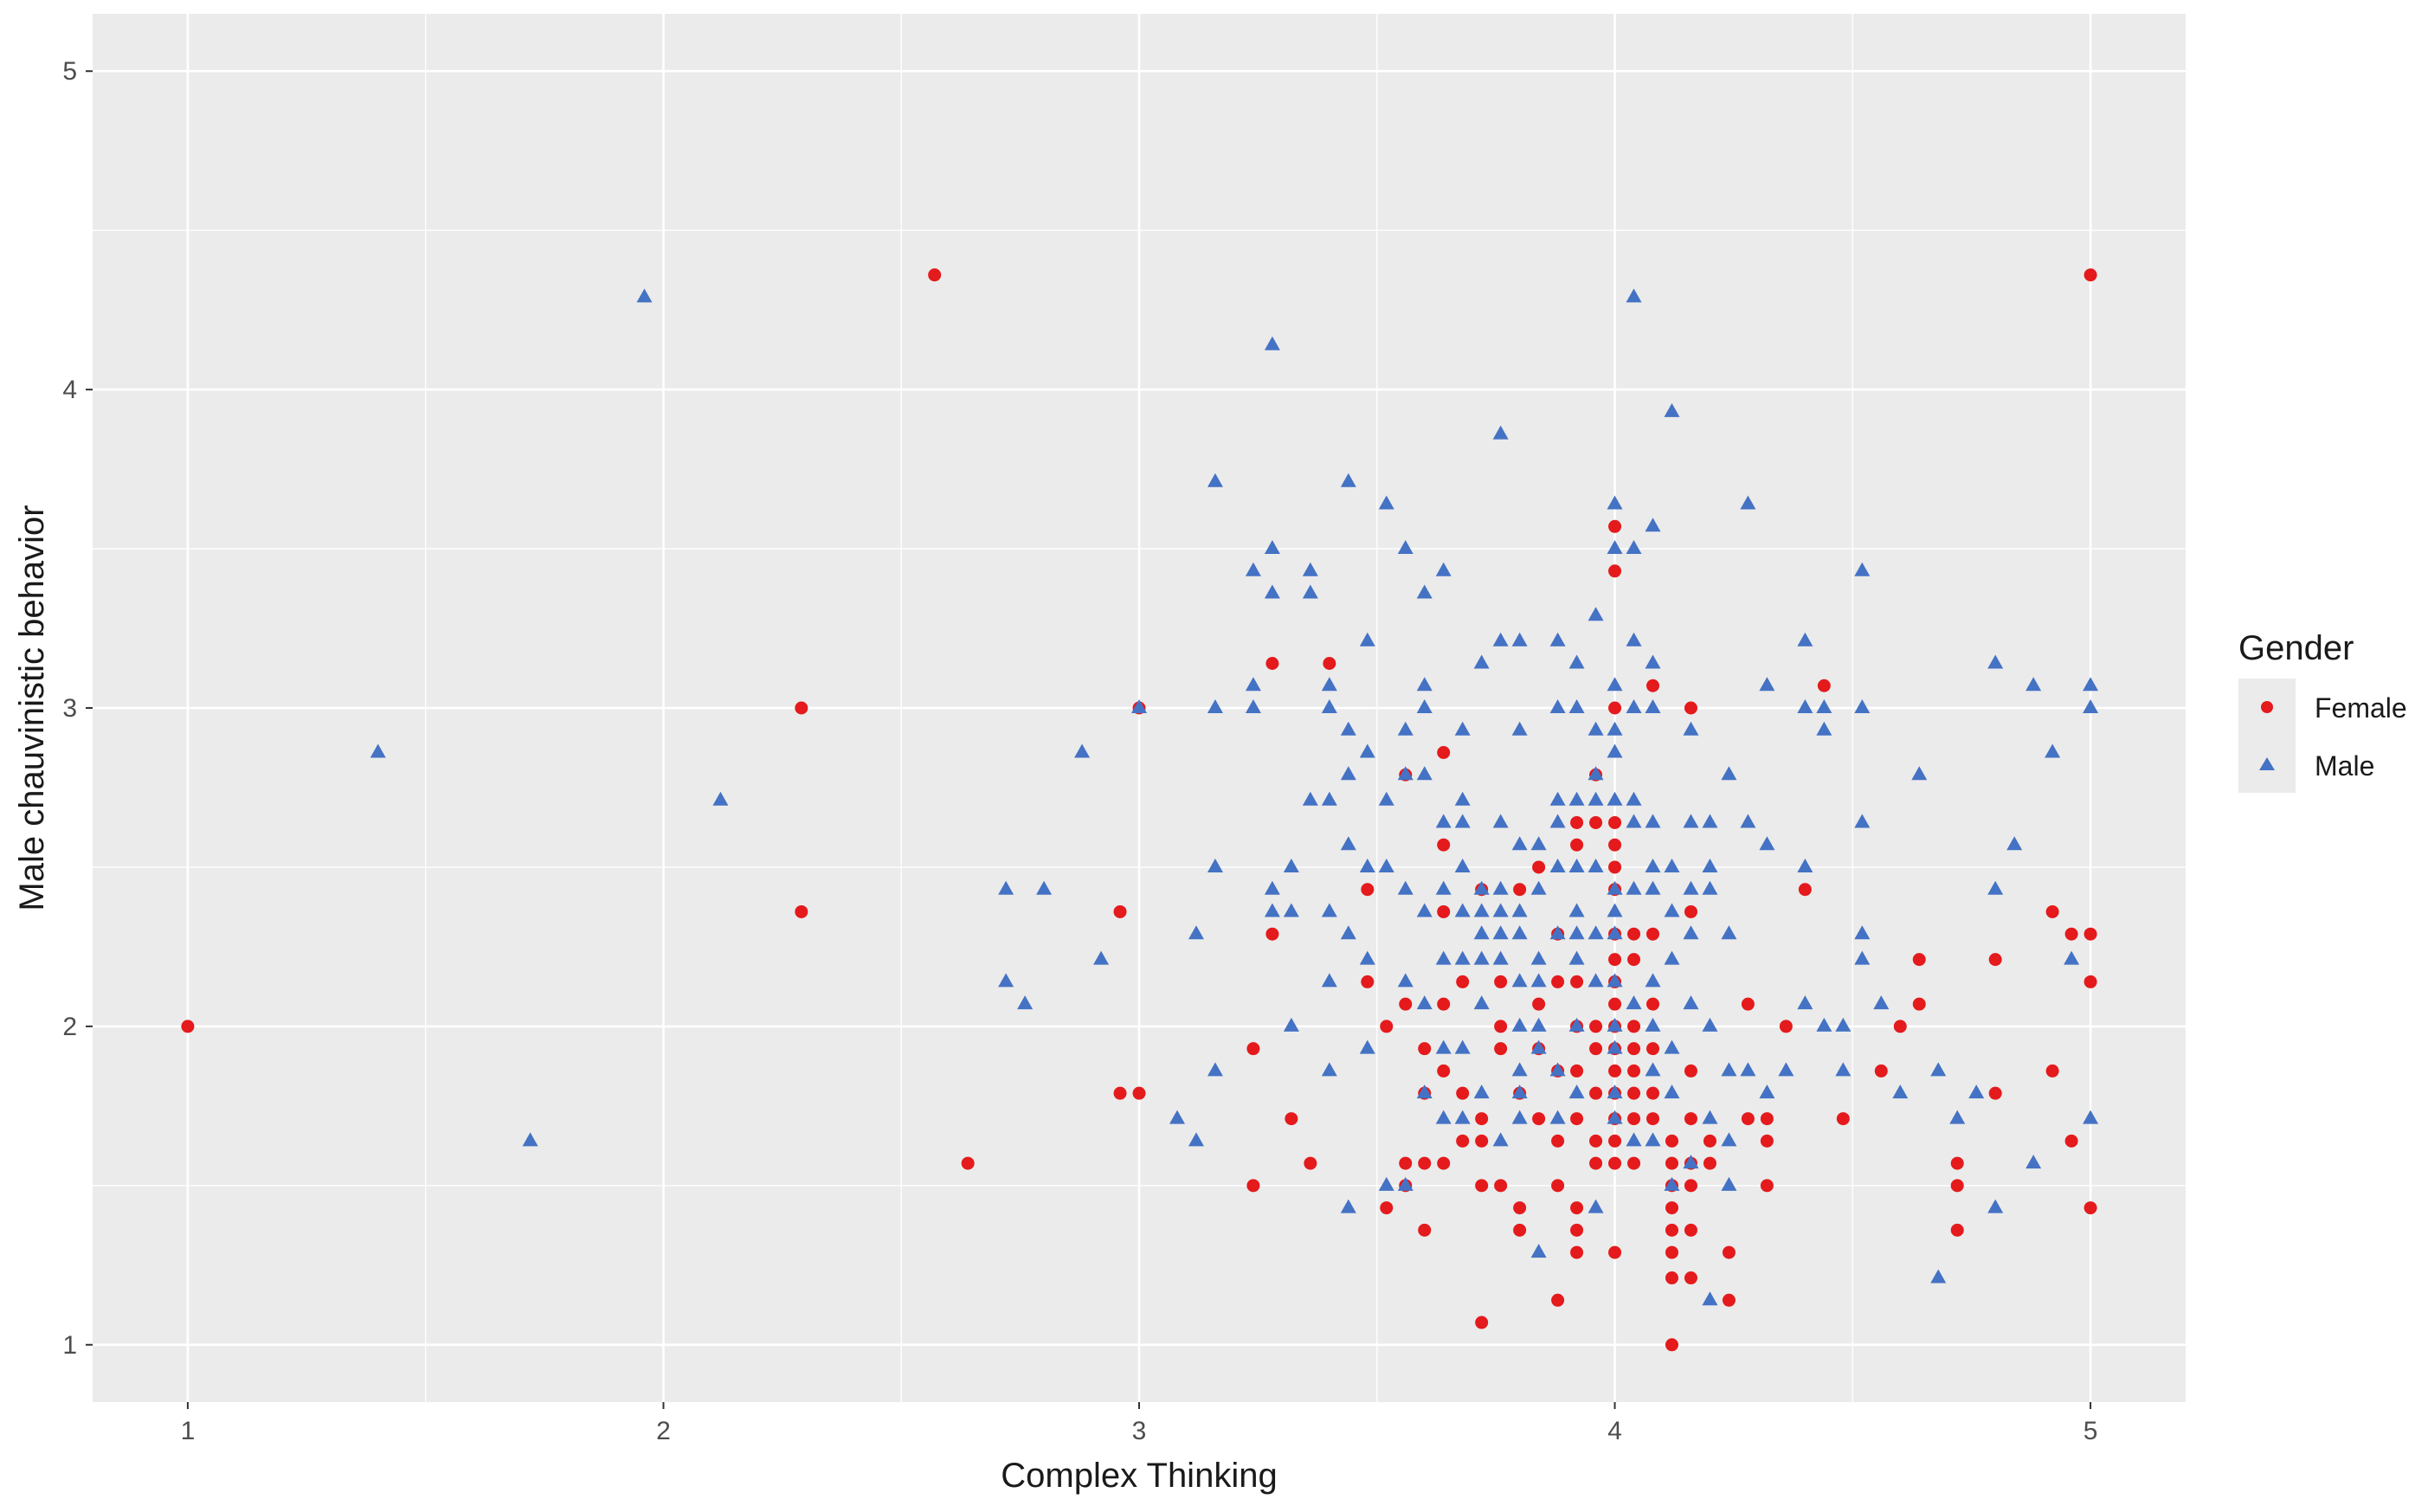 The width and height of the screenshot is (2428, 1512). Describe the element at coordinates (1139, 1431) in the screenshot. I see `x-tick-label: 3` at that location.